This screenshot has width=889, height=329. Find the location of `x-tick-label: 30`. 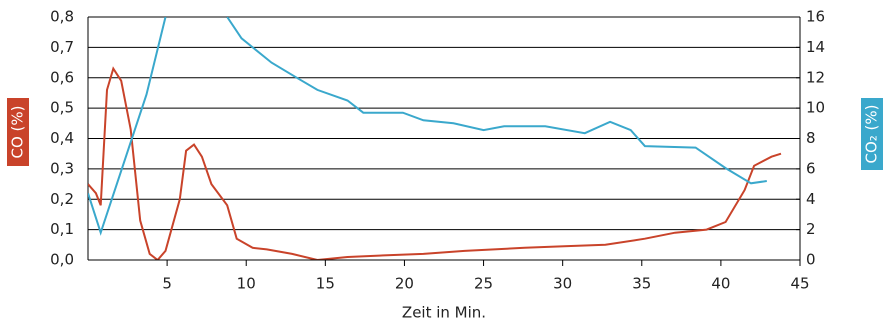

x-tick-label: 30 is located at coordinates (562, 284).